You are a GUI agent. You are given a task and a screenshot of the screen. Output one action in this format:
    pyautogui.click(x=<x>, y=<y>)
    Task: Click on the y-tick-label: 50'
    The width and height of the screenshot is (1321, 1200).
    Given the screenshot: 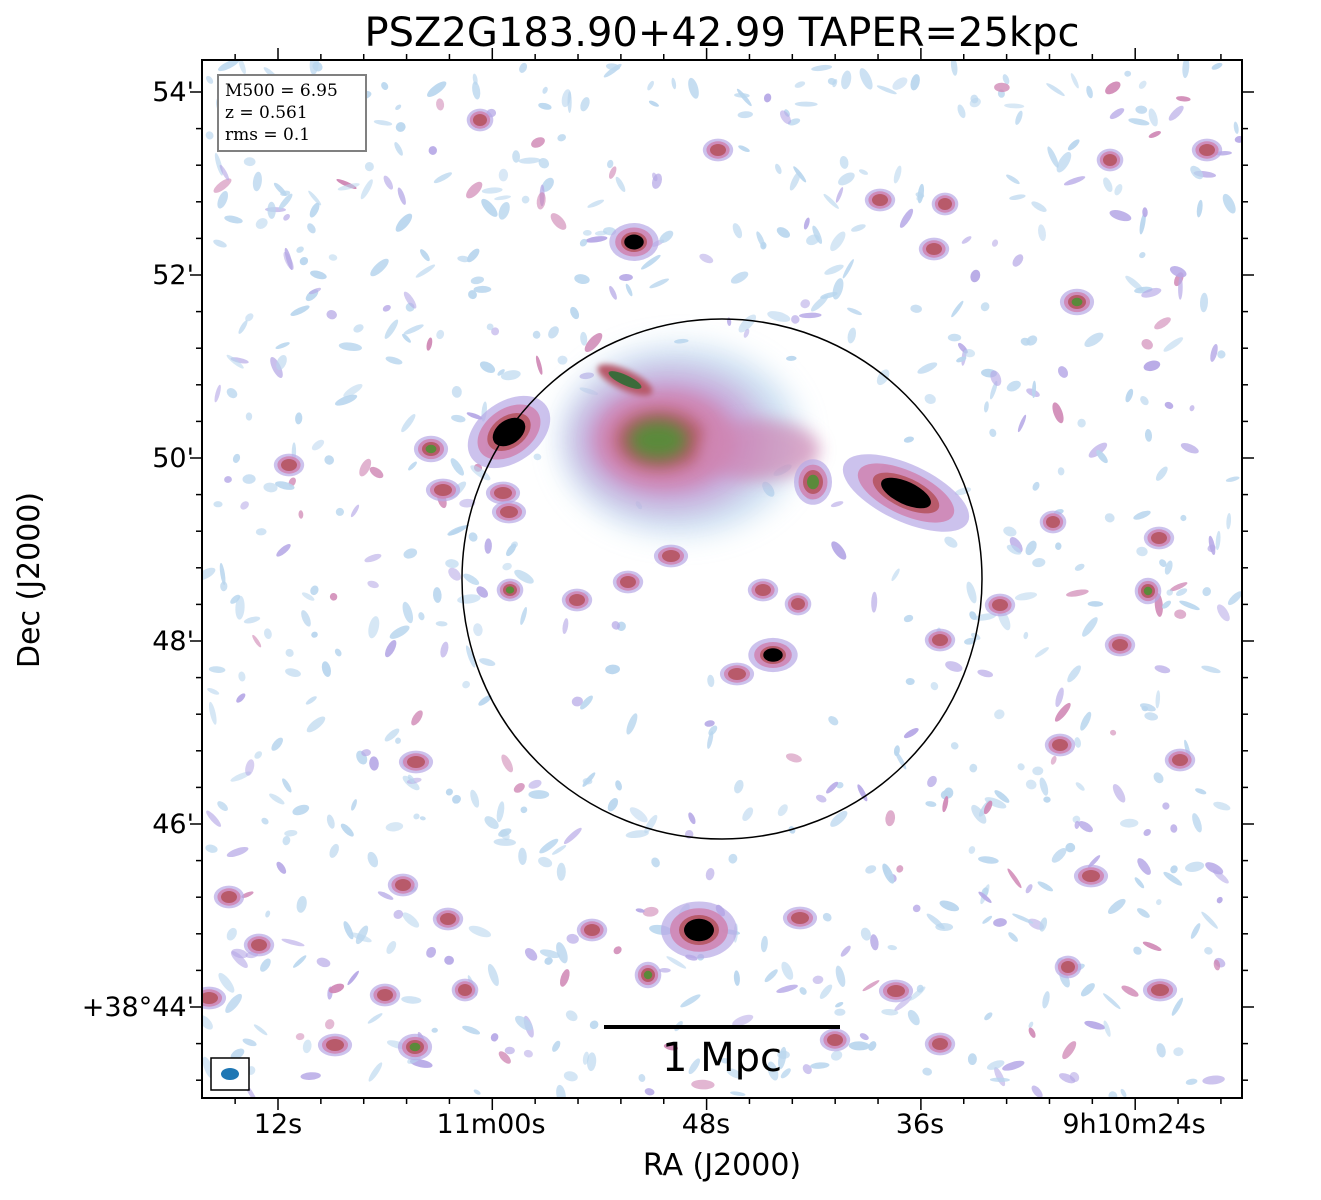 What is the action you would take?
    pyautogui.click(x=173, y=458)
    